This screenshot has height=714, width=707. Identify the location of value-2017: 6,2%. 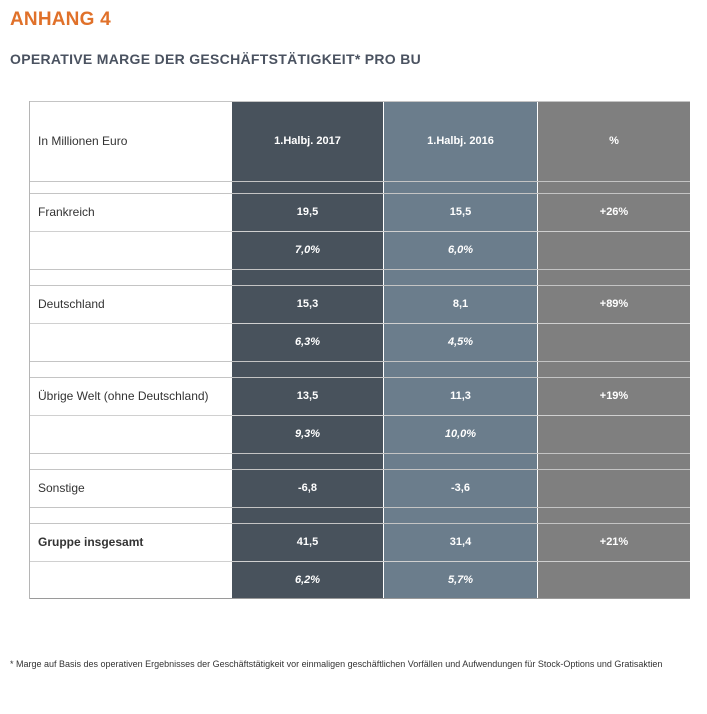
(307, 580).